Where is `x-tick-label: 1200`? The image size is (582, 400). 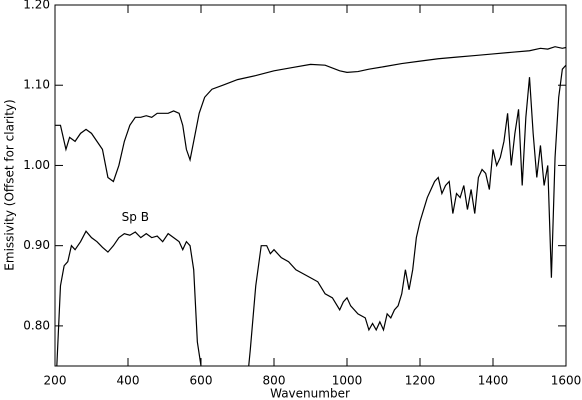 x-tick-label: 1200 is located at coordinates (420, 381).